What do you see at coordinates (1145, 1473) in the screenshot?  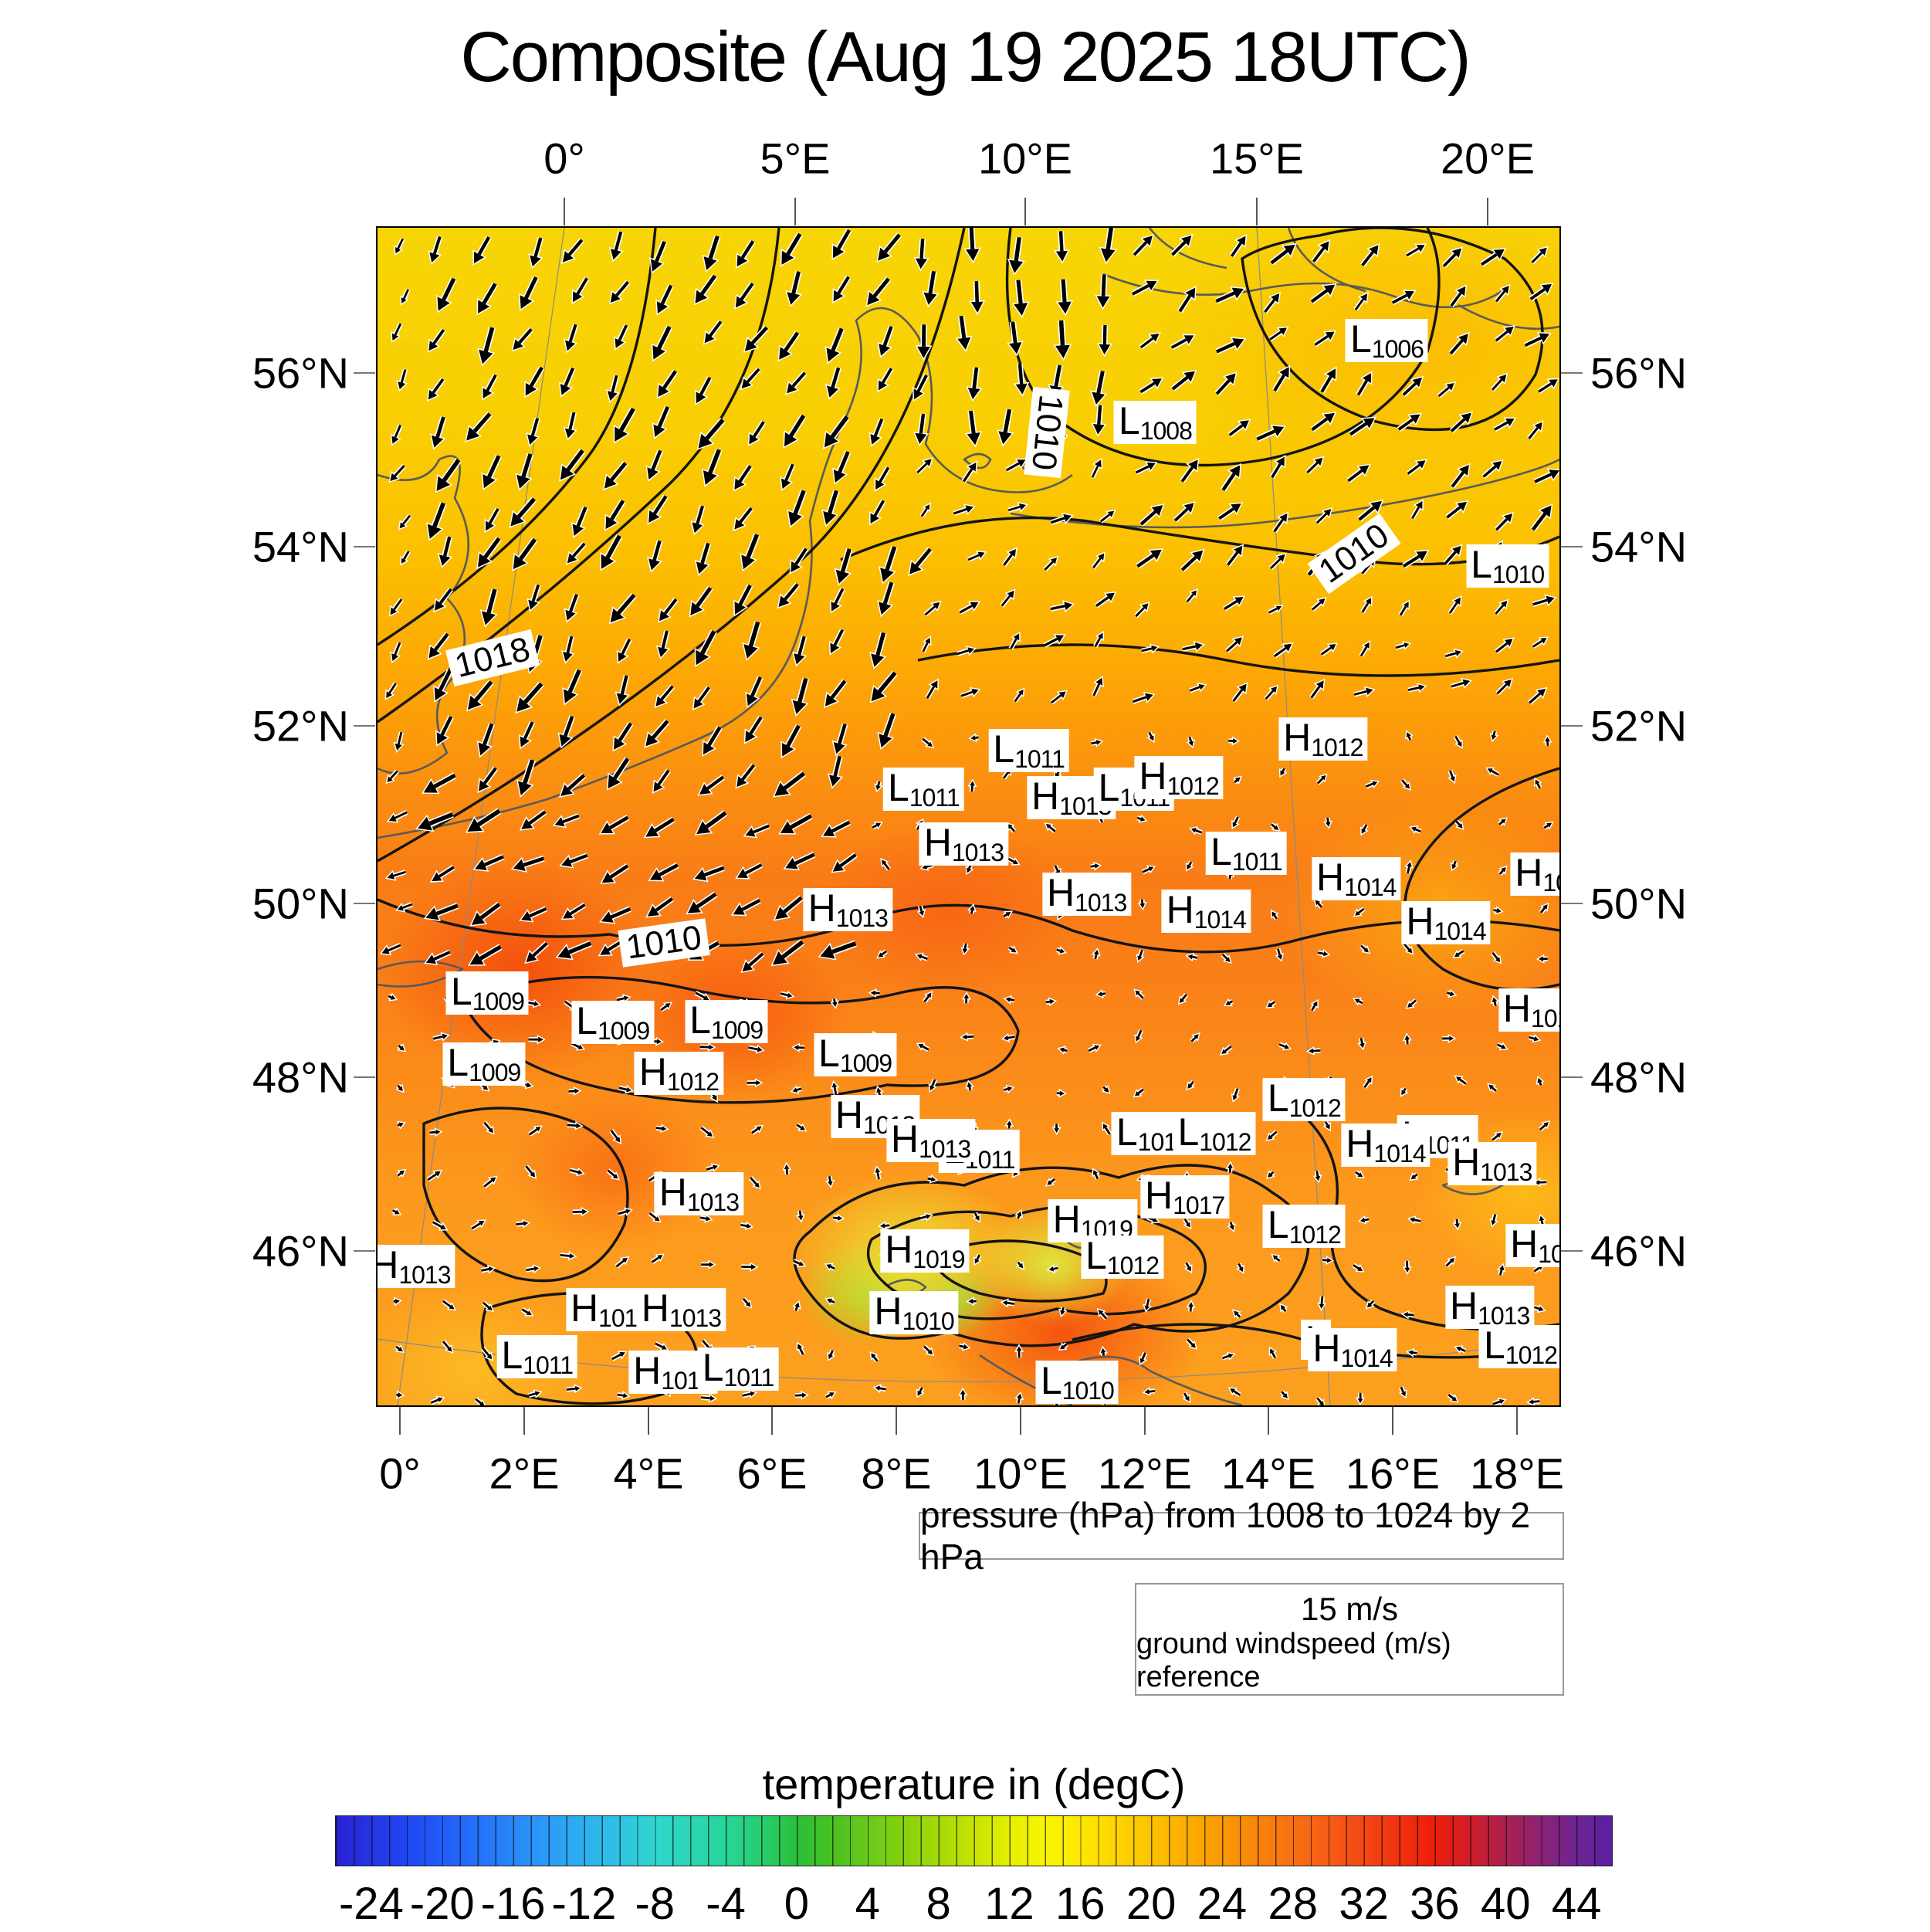 I see `bottom-axis-label: 12°E` at bounding box center [1145, 1473].